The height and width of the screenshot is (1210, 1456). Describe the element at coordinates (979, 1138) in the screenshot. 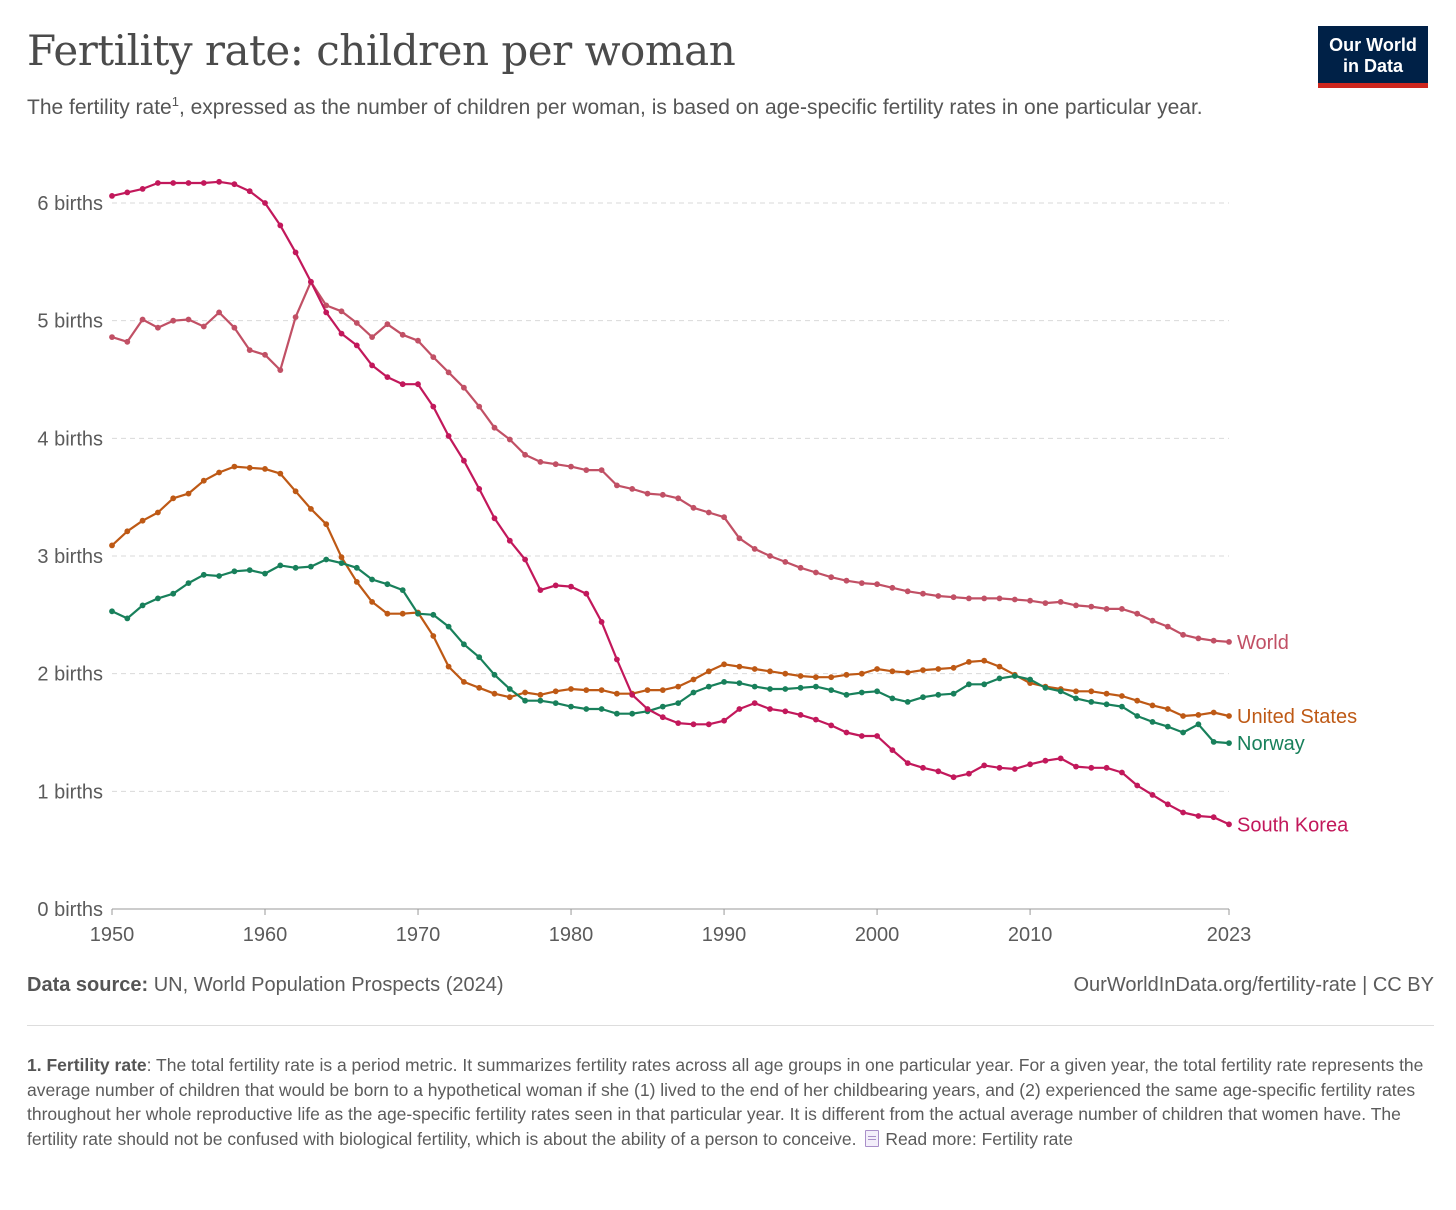

I see `read-more-link: Read more: Fertility rate` at that location.